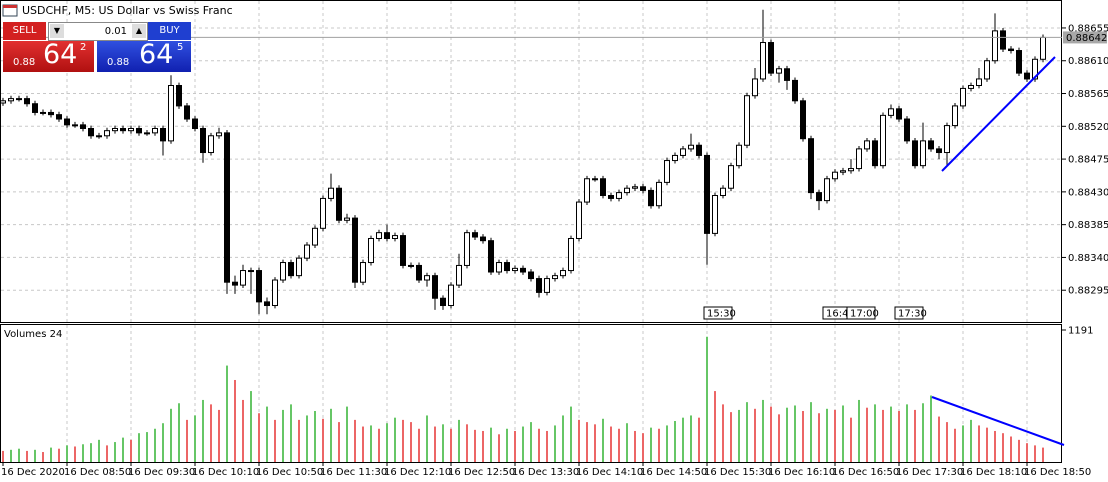  What do you see at coordinates (115, 31) in the screenshot?
I see `lot-value: 0.01` at bounding box center [115, 31].